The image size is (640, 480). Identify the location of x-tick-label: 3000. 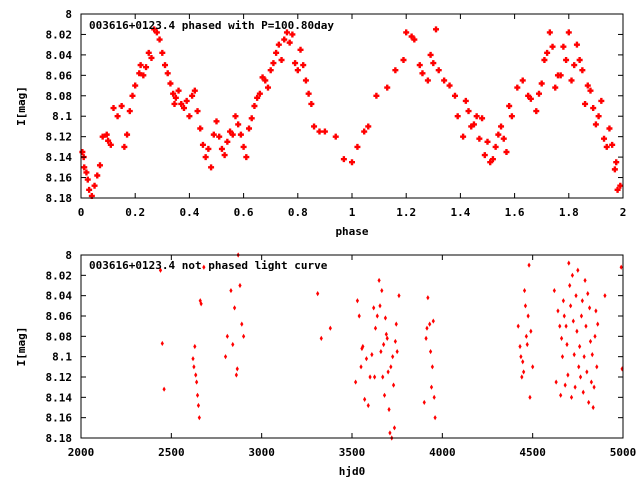
(261, 452).